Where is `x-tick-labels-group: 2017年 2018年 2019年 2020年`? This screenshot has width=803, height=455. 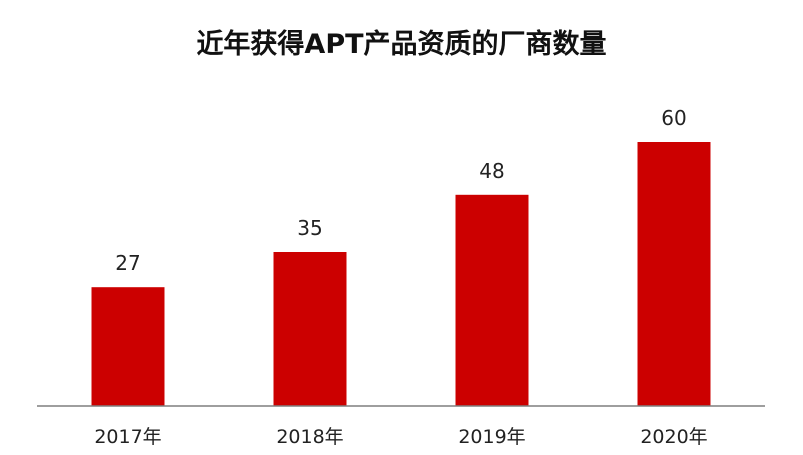
x-tick-labels-group: 2017年 2018年 2019年 2020年 is located at coordinates (400, 437).